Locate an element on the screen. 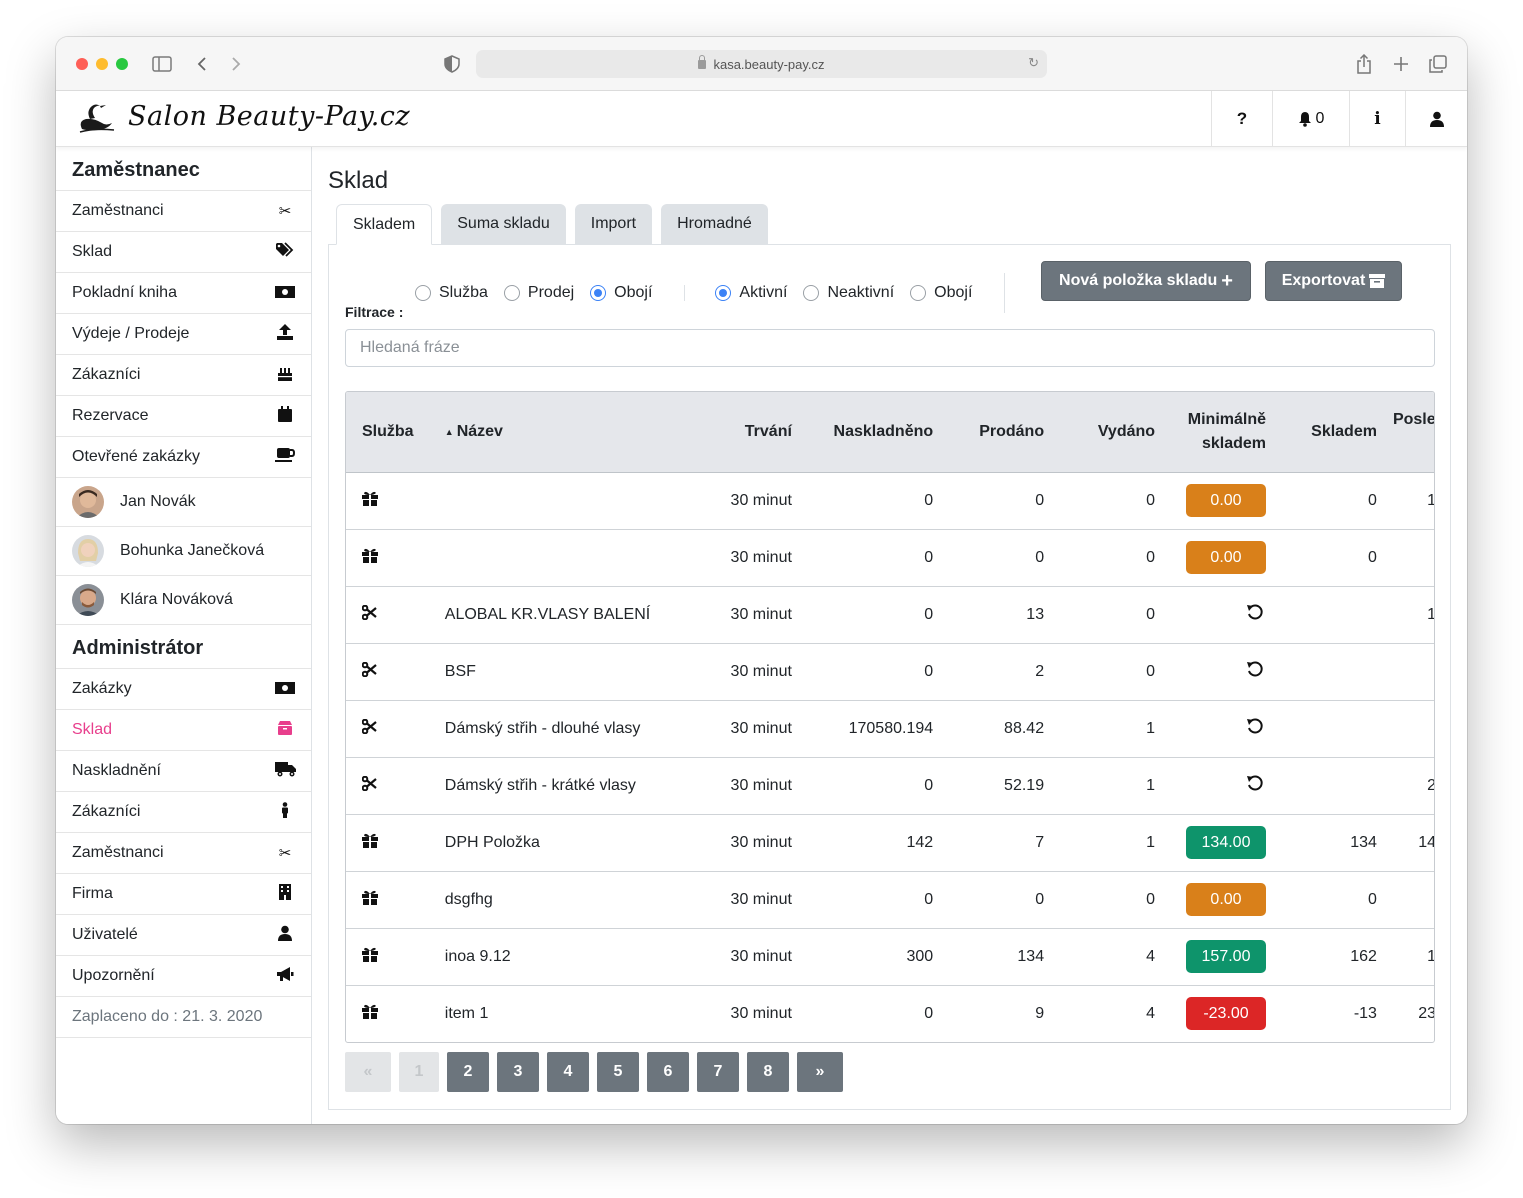 This screenshot has width=1523, height=1198. column-header-last: Posled is located at coordinates (1409, 432).